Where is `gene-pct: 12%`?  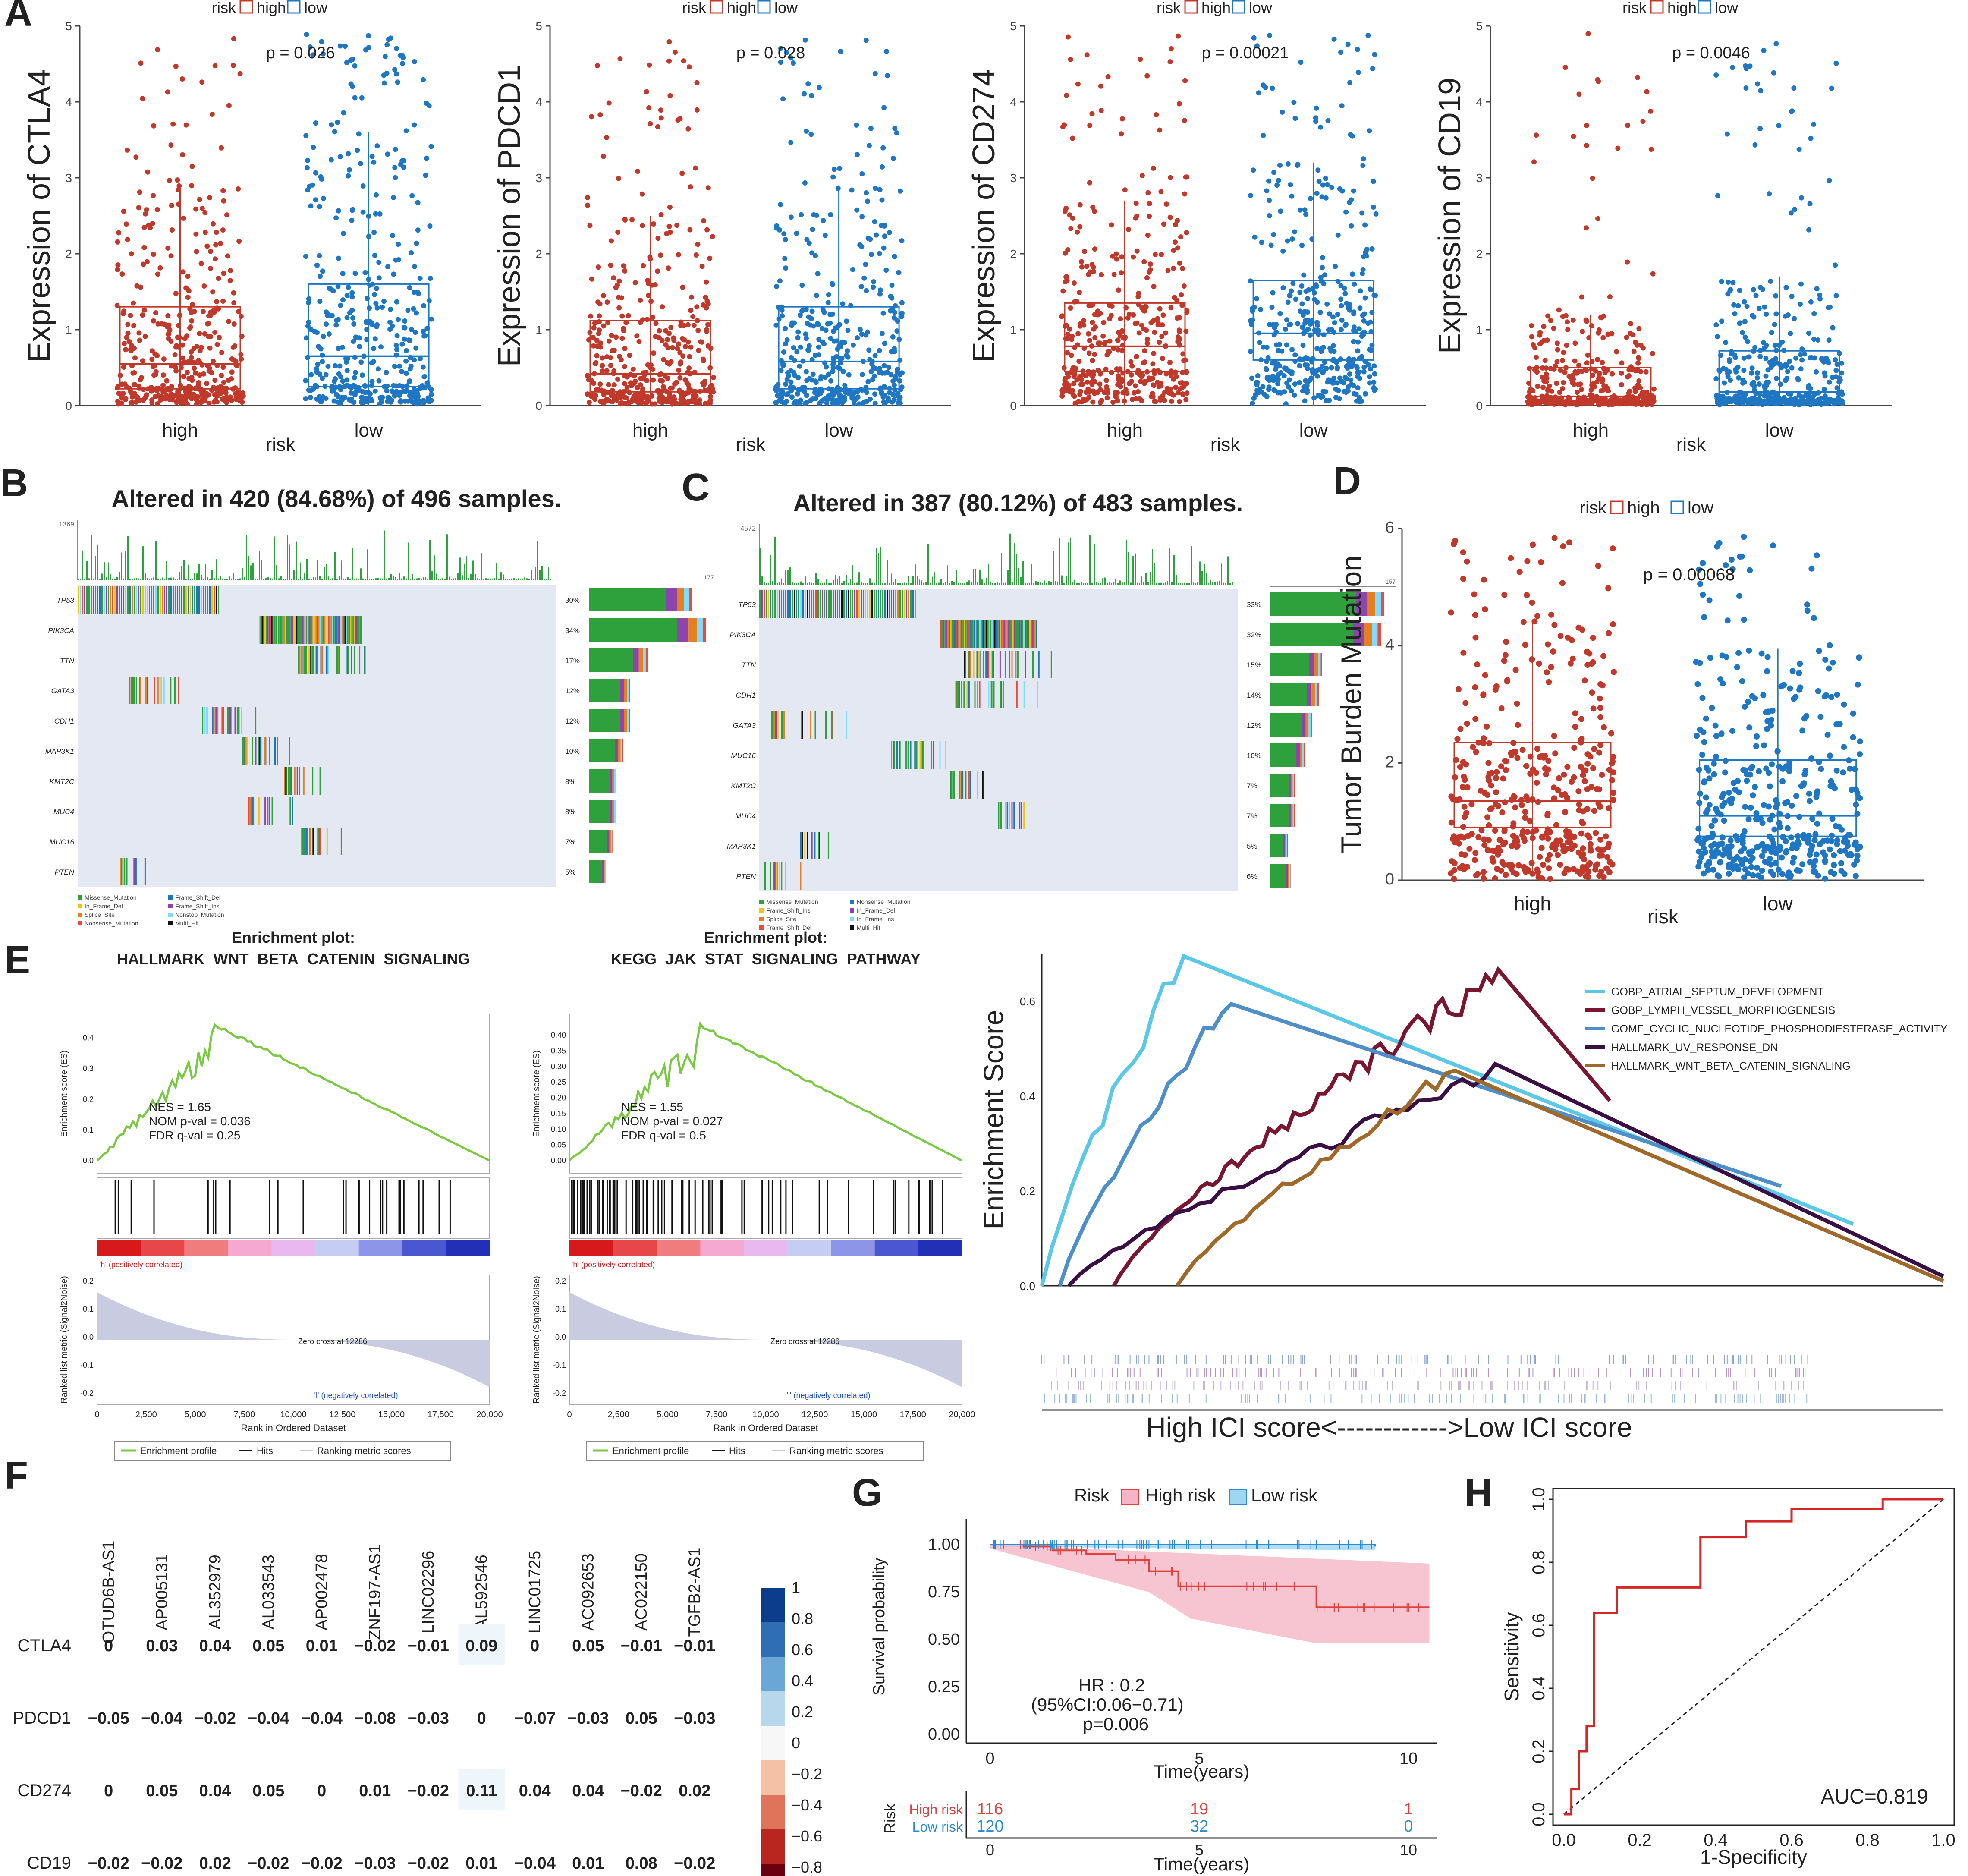
gene-pct: 12% is located at coordinates (572, 721).